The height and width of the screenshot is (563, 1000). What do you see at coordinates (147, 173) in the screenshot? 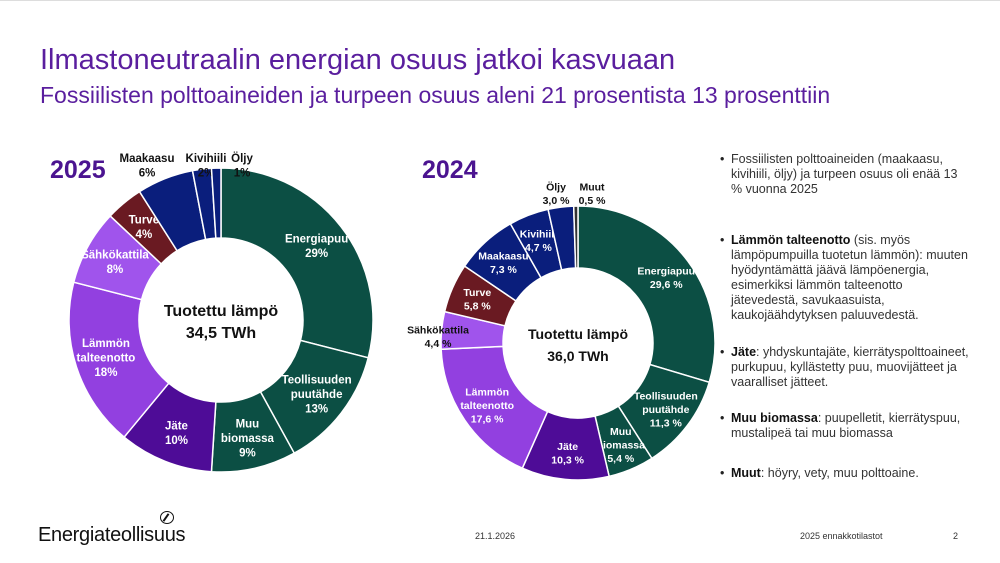
I see `slice-value-label: 6%` at bounding box center [147, 173].